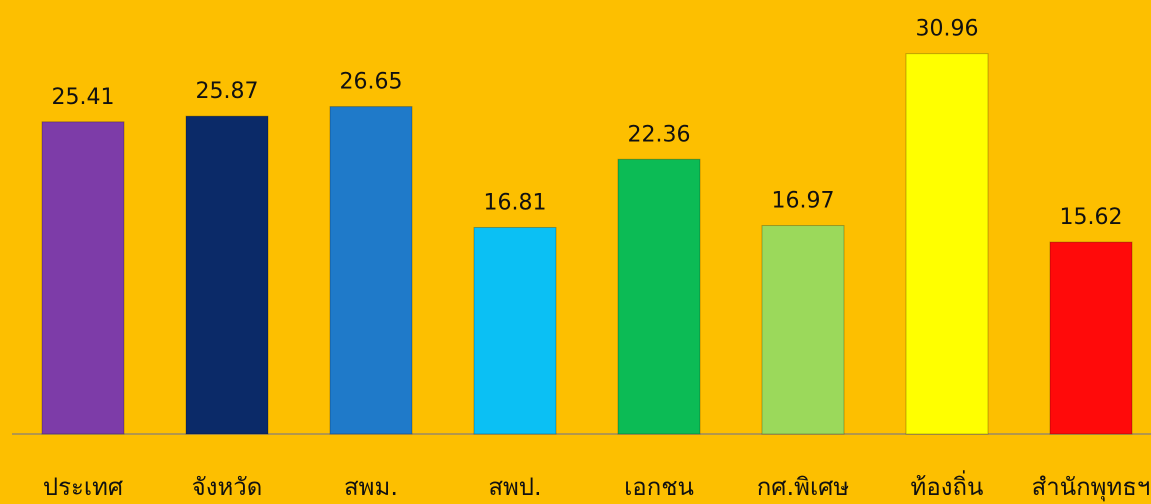  What do you see at coordinates (371, 82) in the screenshot?
I see `value-label: 26.65` at bounding box center [371, 82].